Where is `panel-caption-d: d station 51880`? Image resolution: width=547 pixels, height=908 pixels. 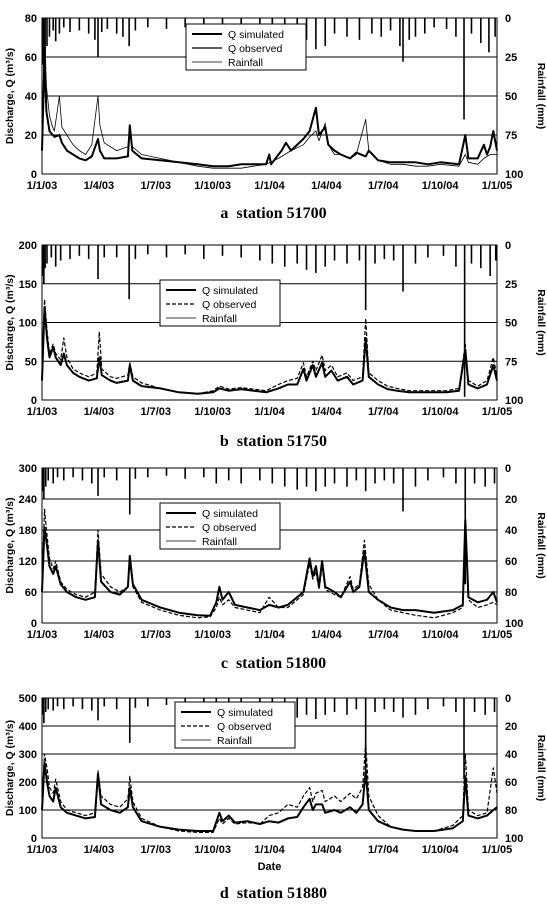 panel-caption-d: d station 51880 is located at coordinates (273, 894).